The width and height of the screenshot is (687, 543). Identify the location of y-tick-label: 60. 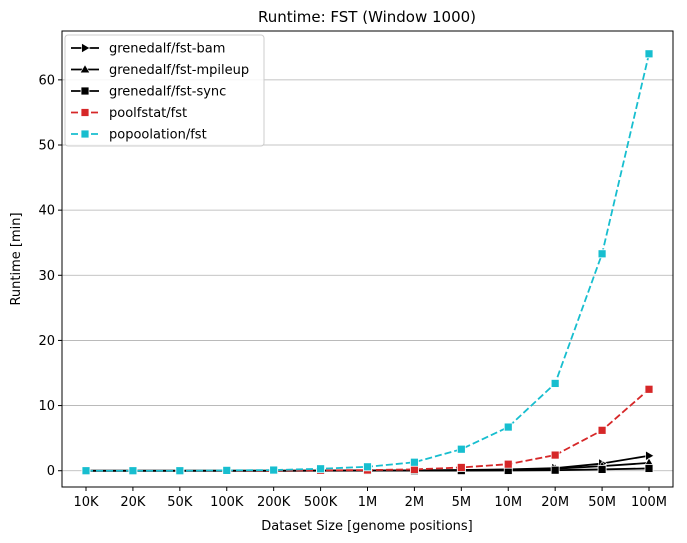
(46, 80).